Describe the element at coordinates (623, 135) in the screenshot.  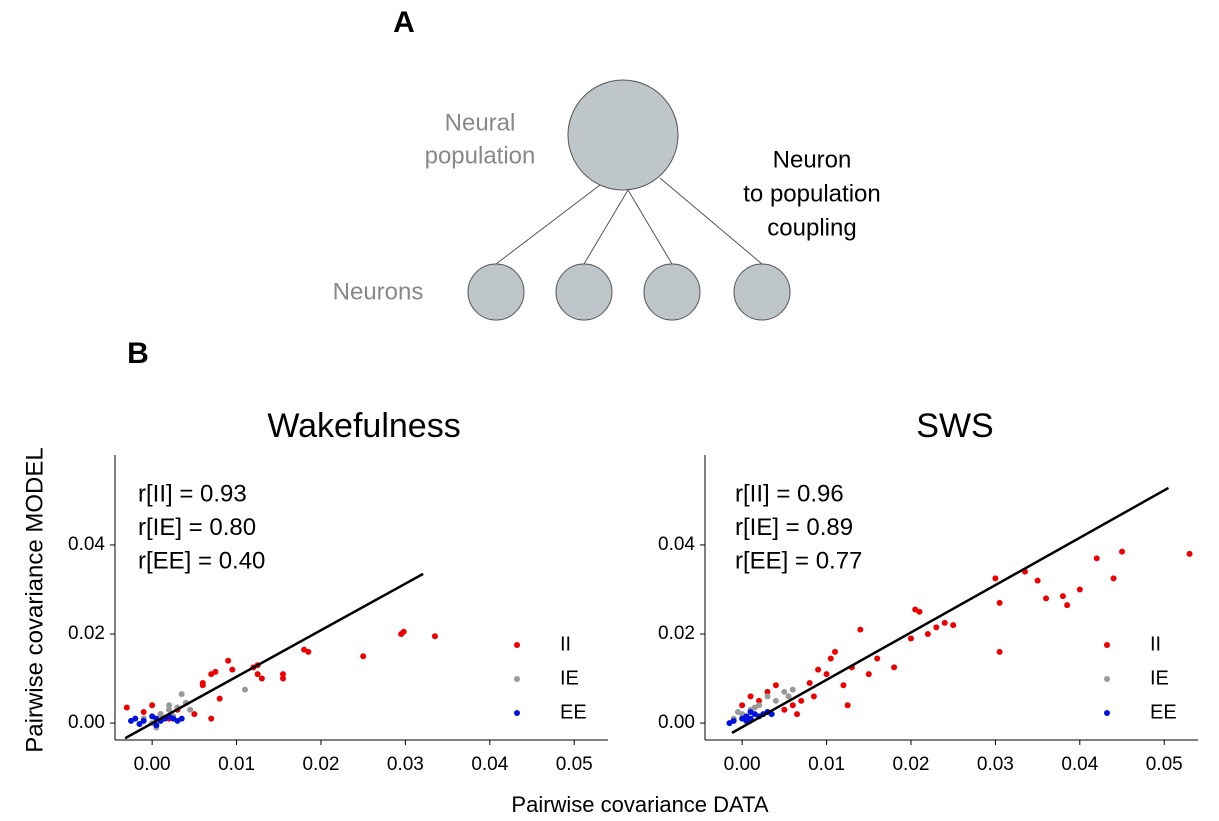
I see `population-node` at that location.